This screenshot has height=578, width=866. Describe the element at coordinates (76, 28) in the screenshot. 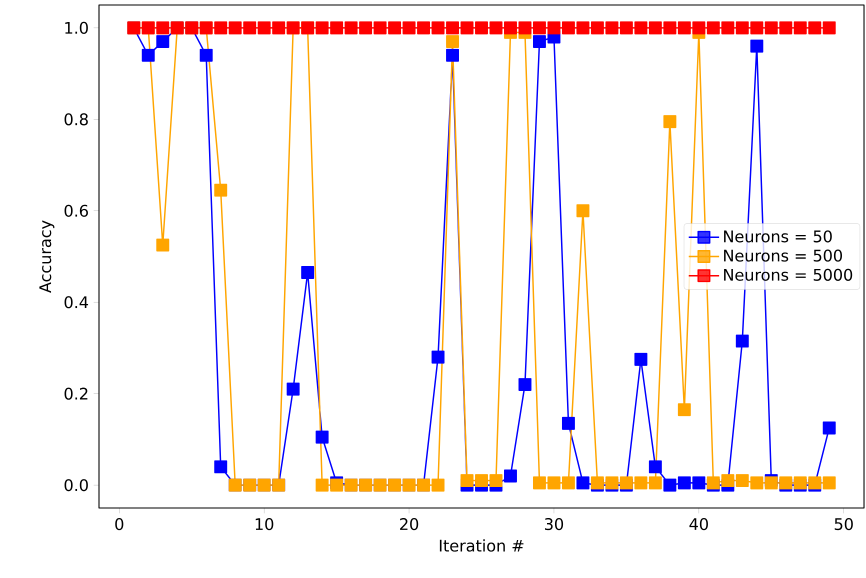

I see `y-tick-label: 1.0` at that location.